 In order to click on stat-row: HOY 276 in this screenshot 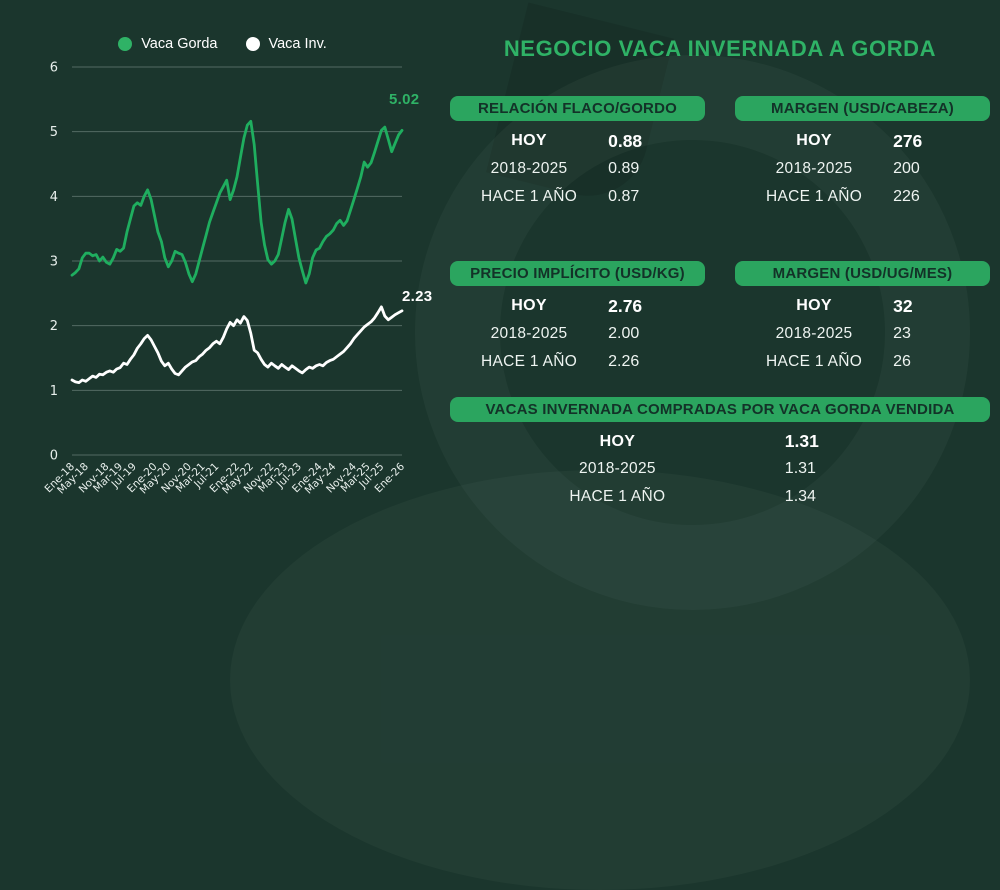, I will do `click(862, 141)`.